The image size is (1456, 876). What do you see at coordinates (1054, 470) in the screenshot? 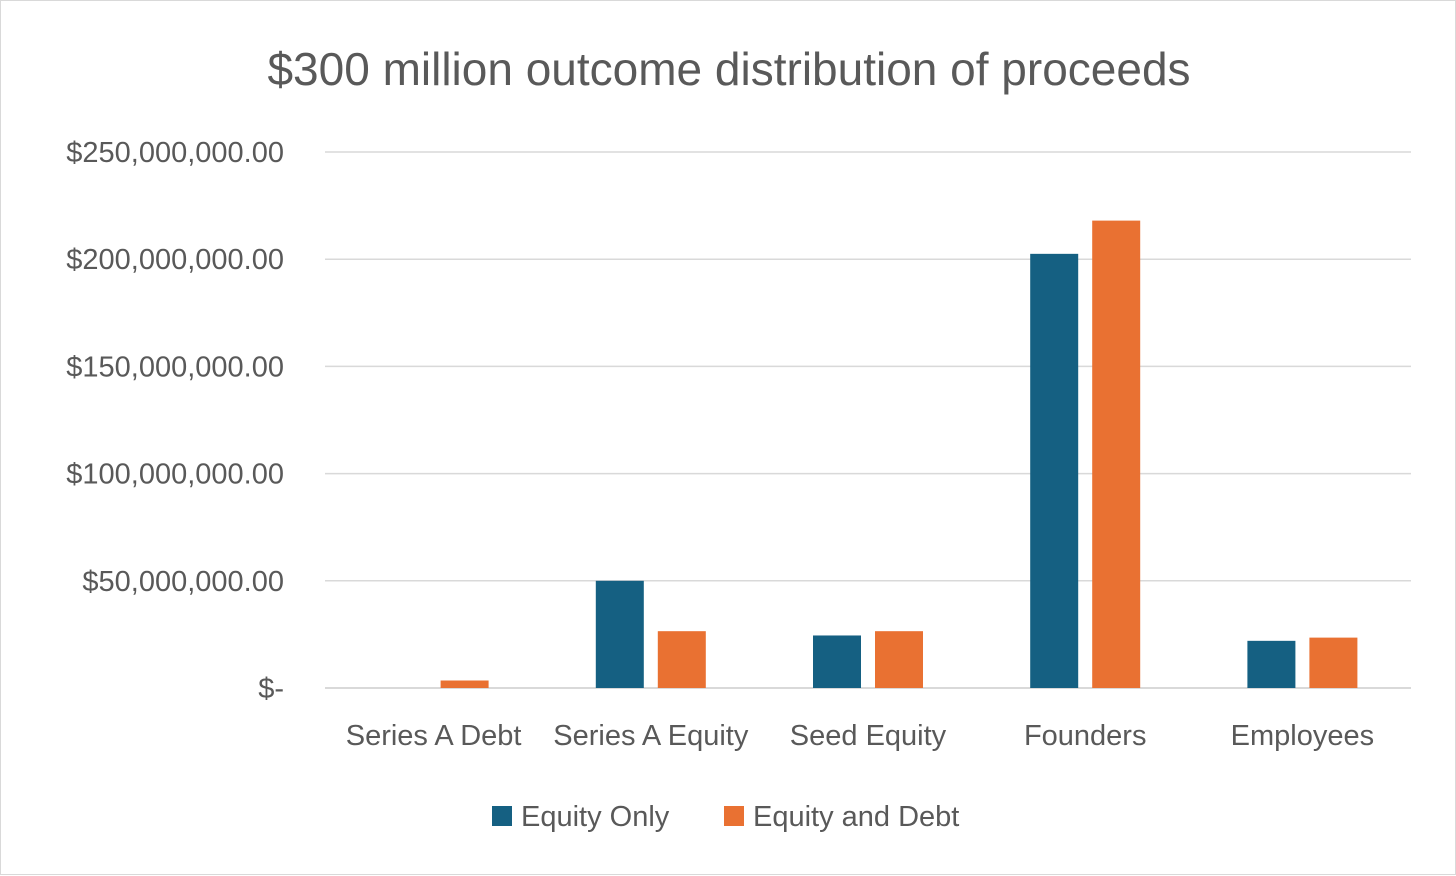
I see `bar-equity-only-founders` at bounding box center [1054, 470].